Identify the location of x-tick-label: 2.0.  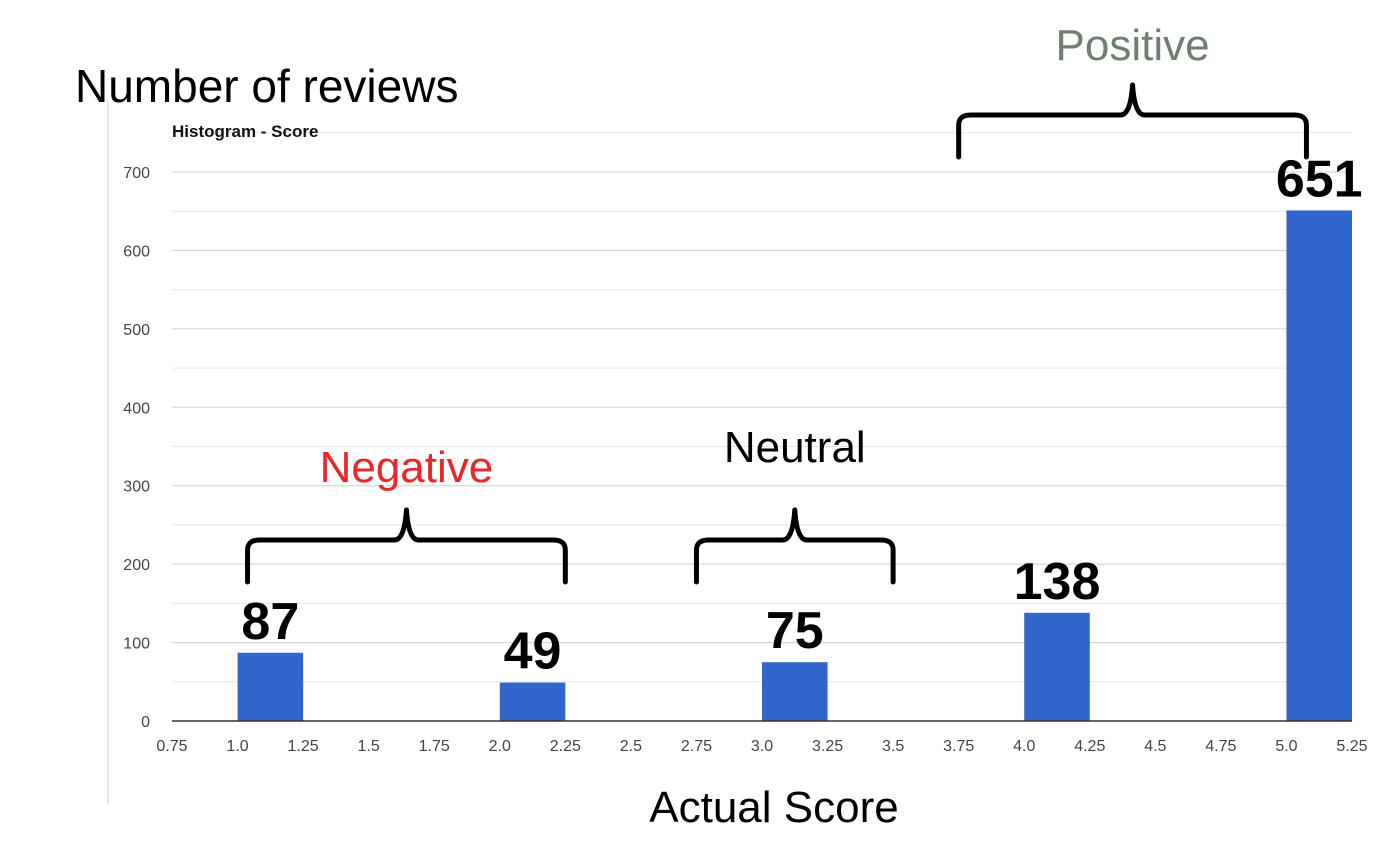
(500, 746).